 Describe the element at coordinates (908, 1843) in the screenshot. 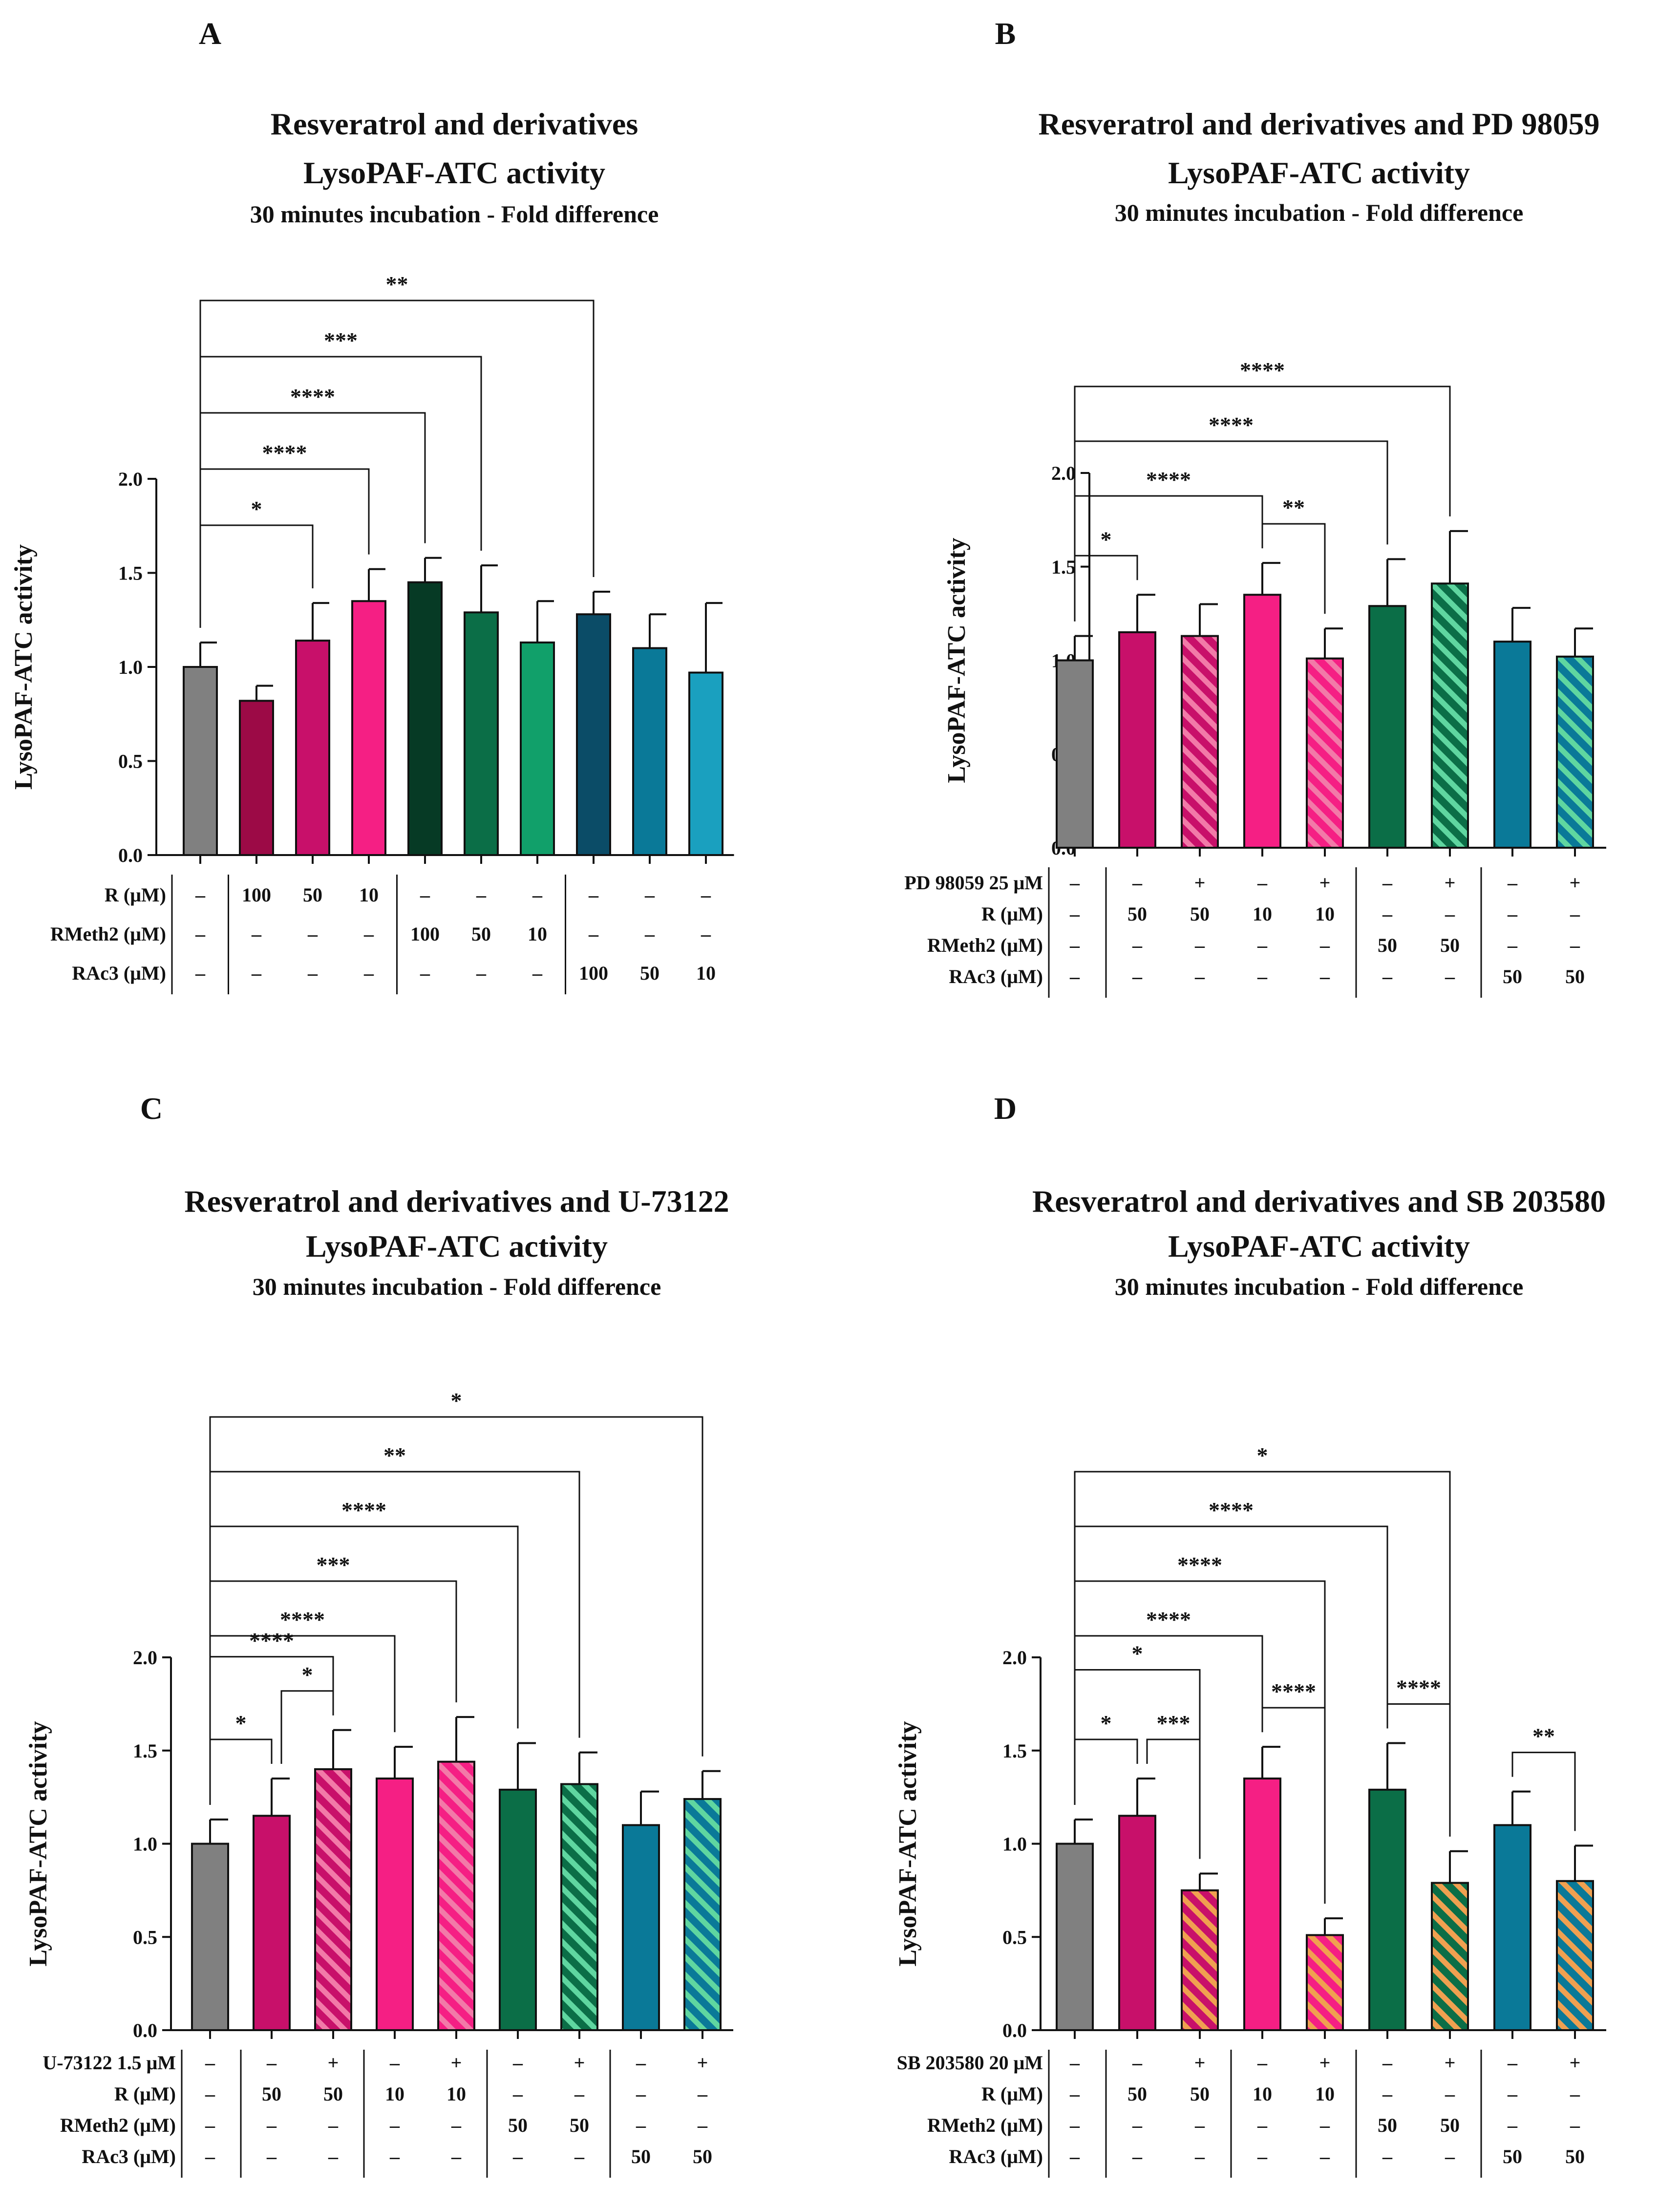

I see `y-axis-label: LysoPAF-ATC activity` at that location.